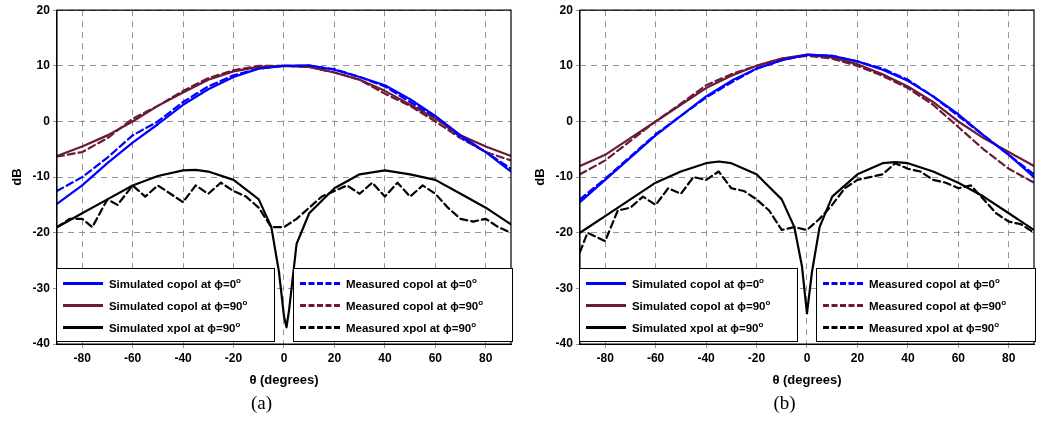 This screenshot has width=1047, height=434. Describe the element at coordinates (784, 403) in the screenshot. I see `text: (b)` at that location.